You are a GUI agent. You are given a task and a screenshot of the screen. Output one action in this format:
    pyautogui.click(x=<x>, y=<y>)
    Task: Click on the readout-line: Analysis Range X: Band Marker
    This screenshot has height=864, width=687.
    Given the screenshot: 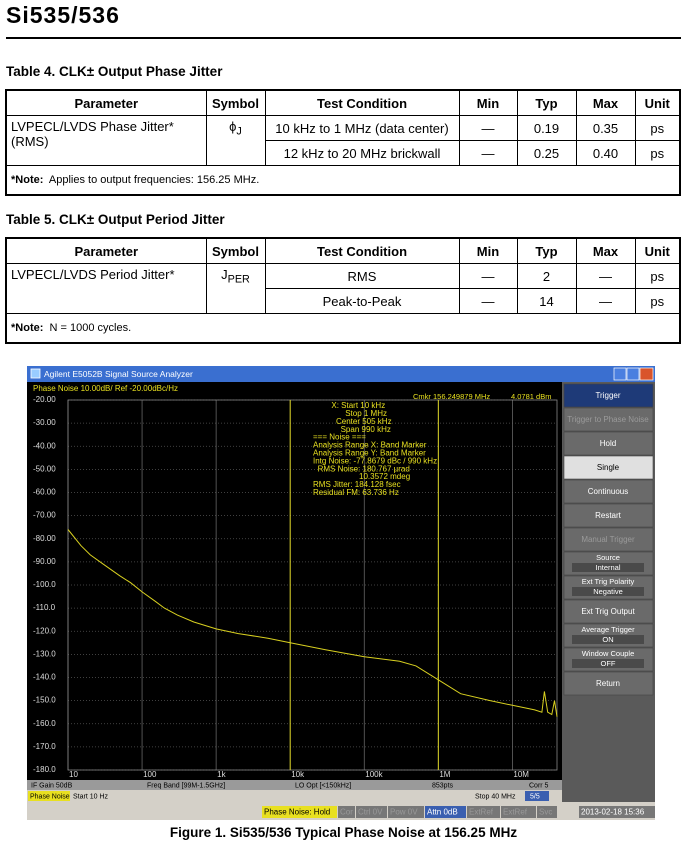 What is the action you would take?
    pyautogui.click(x=370, y=445)
    